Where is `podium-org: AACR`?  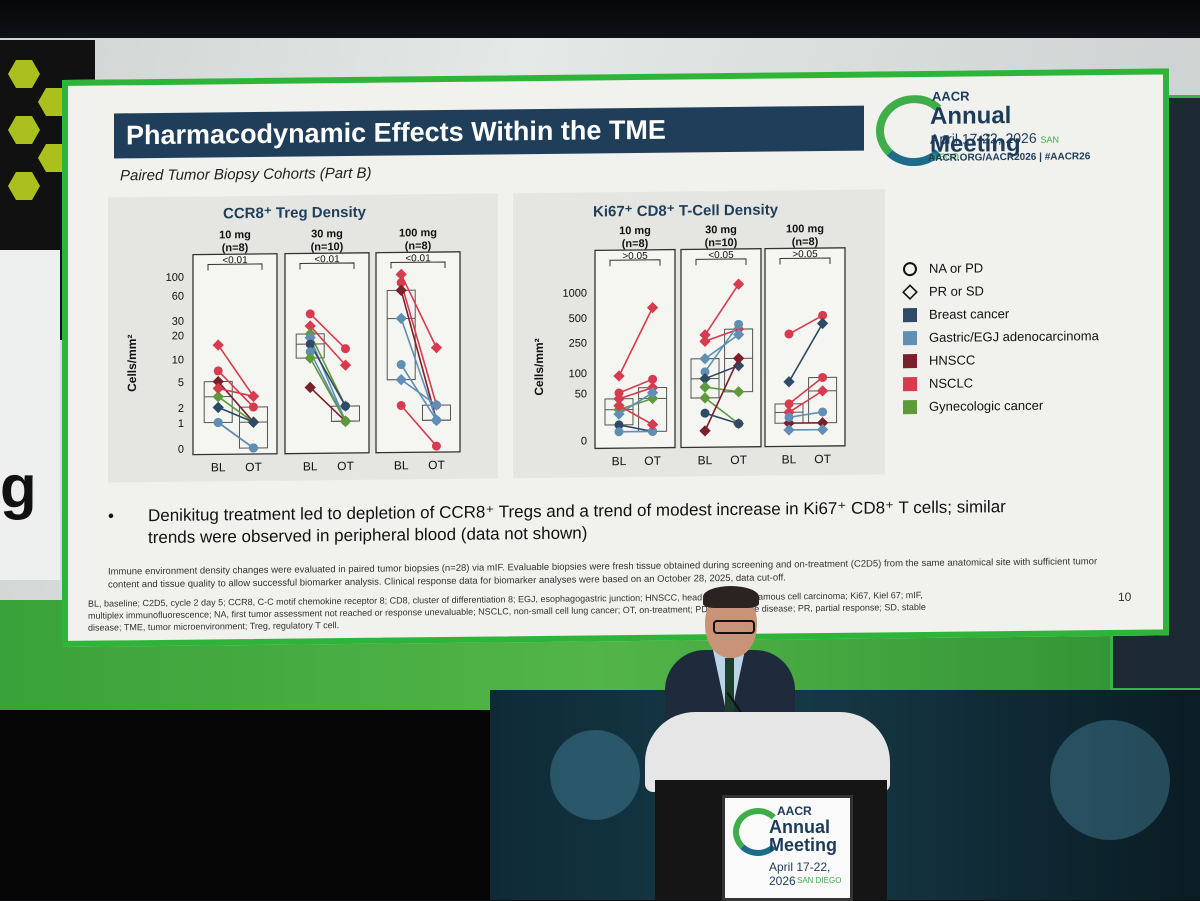
podium-org: AACR is located at coordinates (794, 811).